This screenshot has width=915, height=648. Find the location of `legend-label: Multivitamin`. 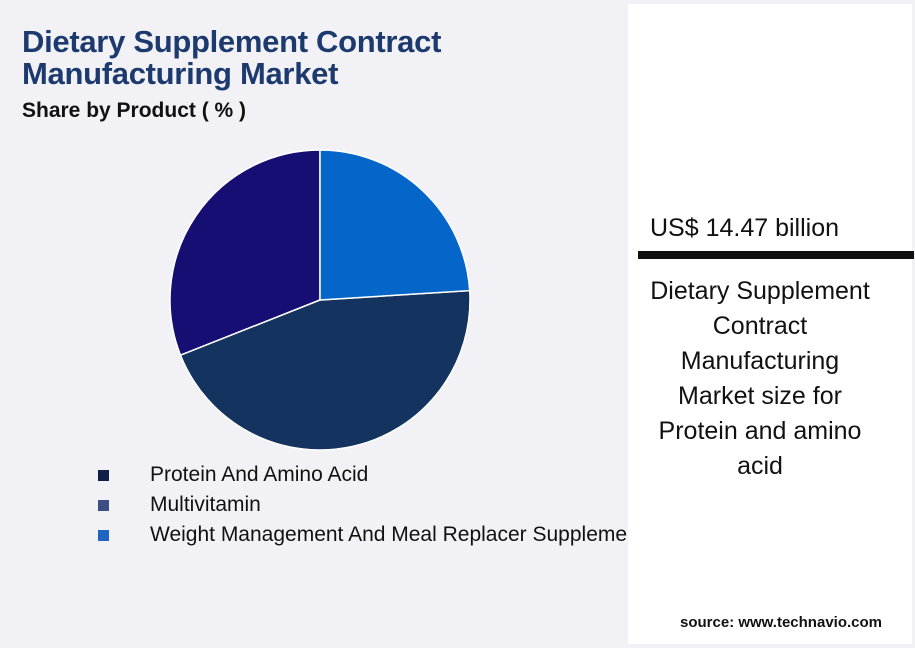

legend-label: Multivitamin is located at coordinates (205, 504).